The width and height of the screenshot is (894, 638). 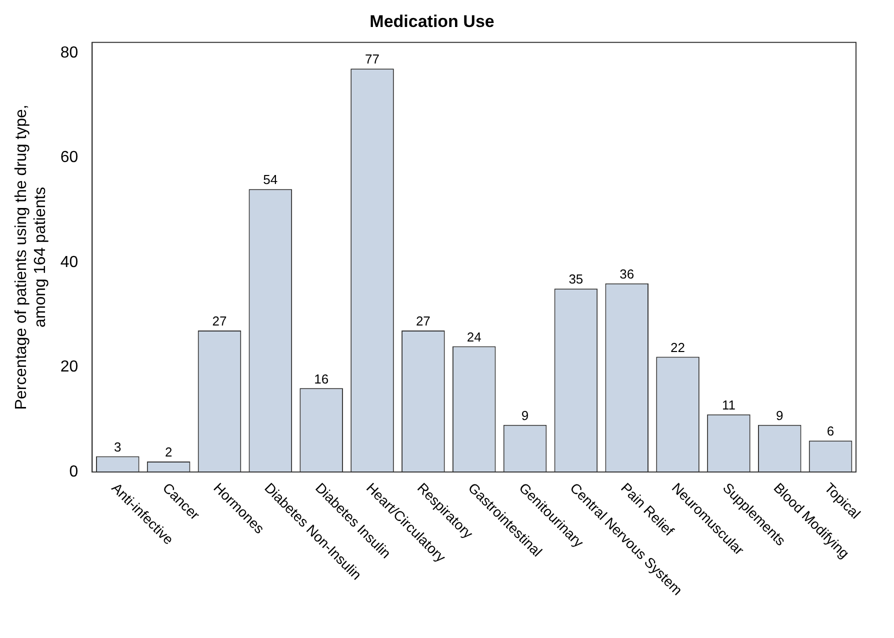 I want to click on chart-title: Medication Use, so click(x=432, y=21).